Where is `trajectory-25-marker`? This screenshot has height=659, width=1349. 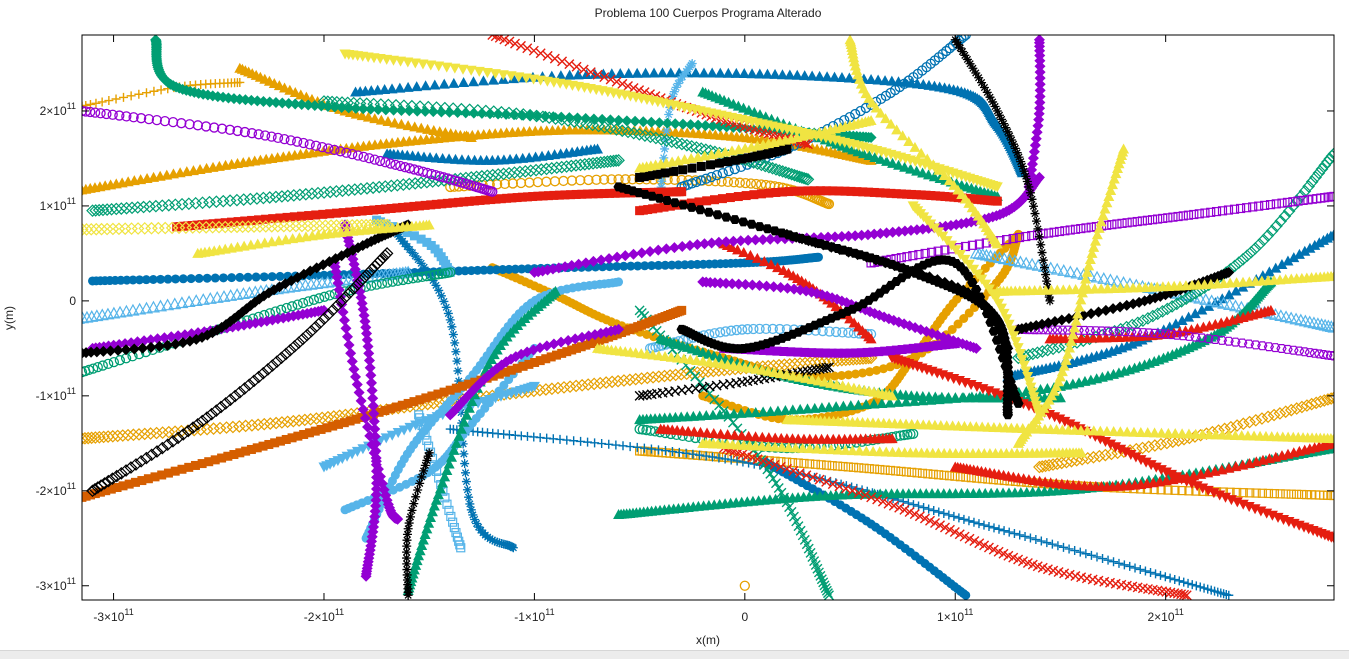
trajectory-25-marker is located at coordinates (669, 115).